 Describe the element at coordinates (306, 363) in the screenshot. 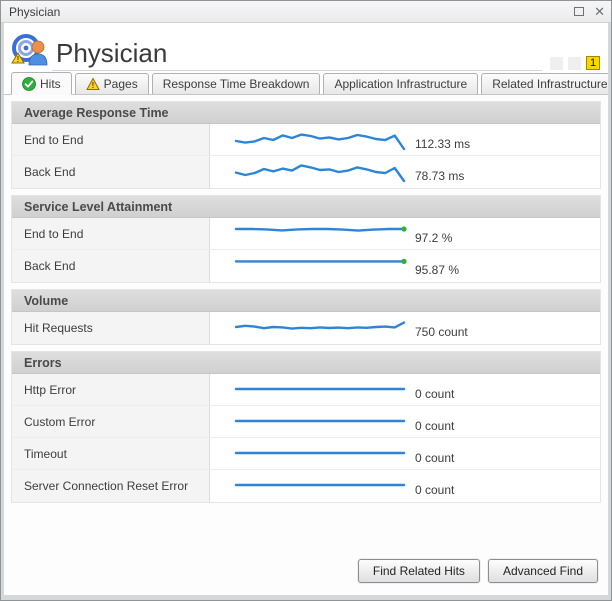

I see `section-header: Errors` at that location.